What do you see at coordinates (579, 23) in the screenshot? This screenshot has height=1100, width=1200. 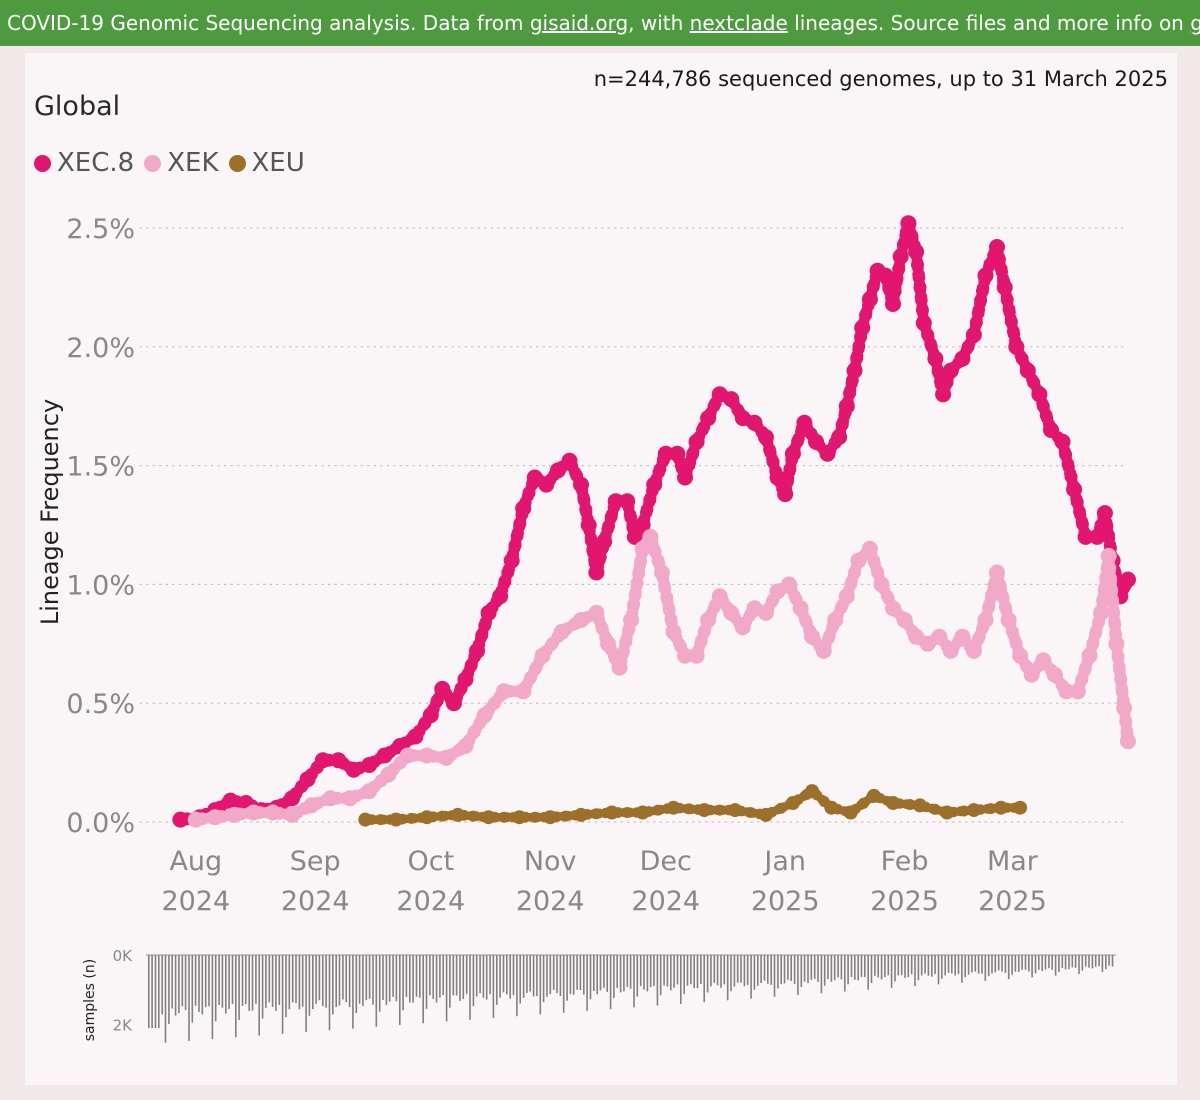 I see `gisaid-link: gisaid.org` at bounding box center [579, 23].